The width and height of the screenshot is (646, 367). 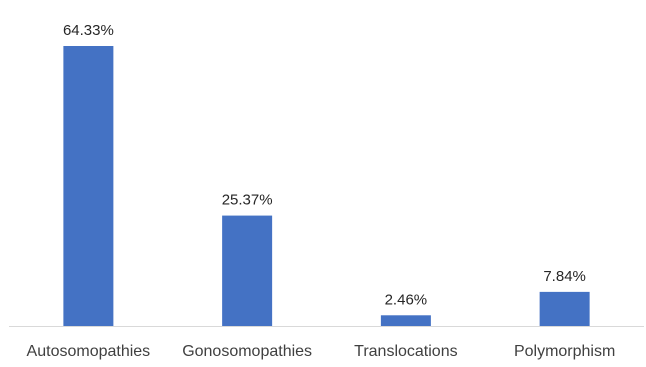 What do you see at coordinates (88, 186) in the screenshot?
I see `bar-autosomopathies` at bounding box center [88, 186].